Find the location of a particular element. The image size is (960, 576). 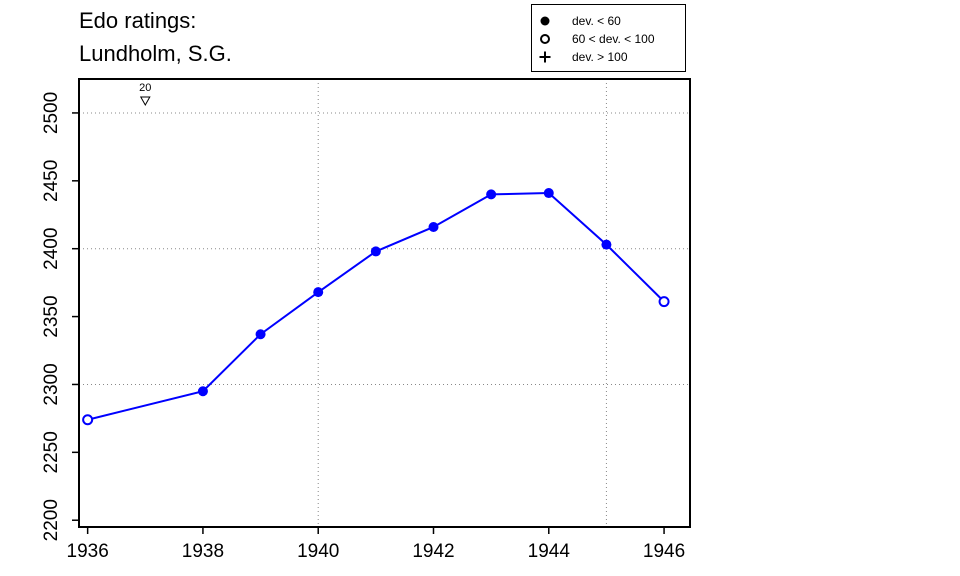

chart-title-line-2: Lundholm, S.G. is located at coordinates (155, 53).